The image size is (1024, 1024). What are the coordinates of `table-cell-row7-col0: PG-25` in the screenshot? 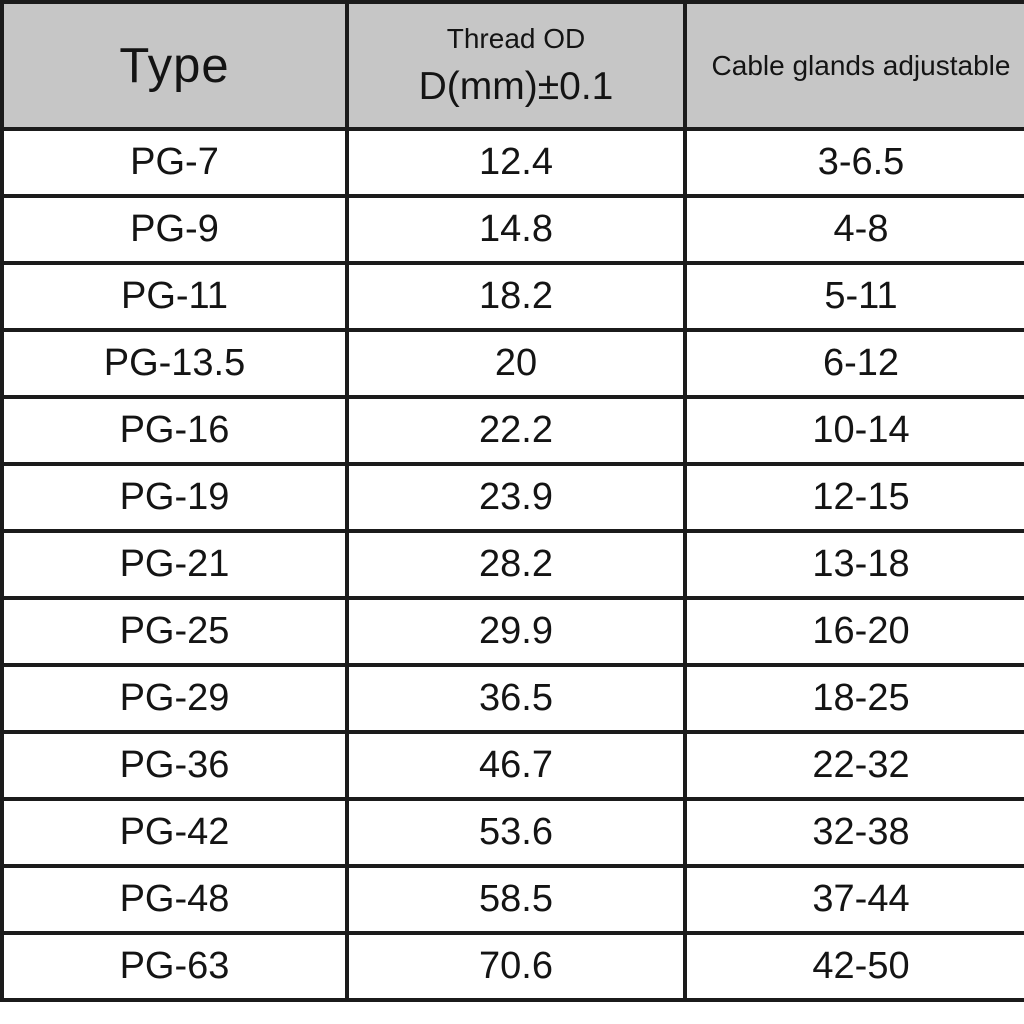 It's located at (176, 633).